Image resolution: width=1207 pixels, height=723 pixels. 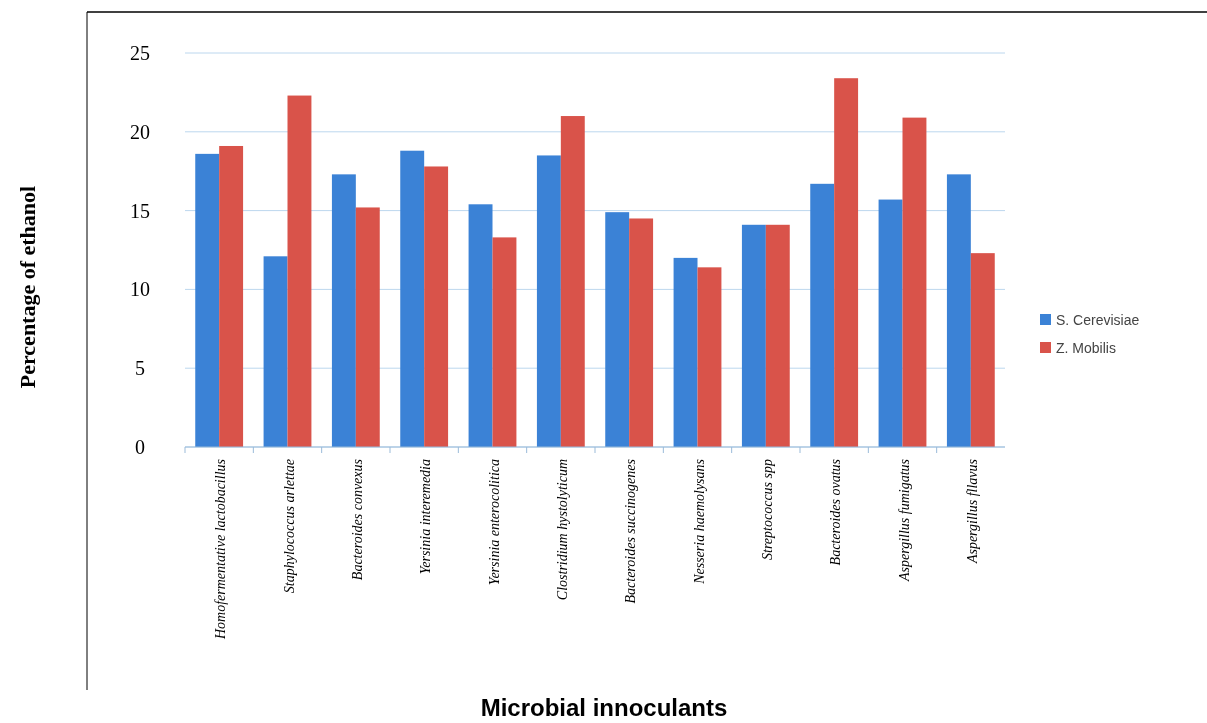 I want to click on y-tick-label: 15, so click(x=140, y=210).